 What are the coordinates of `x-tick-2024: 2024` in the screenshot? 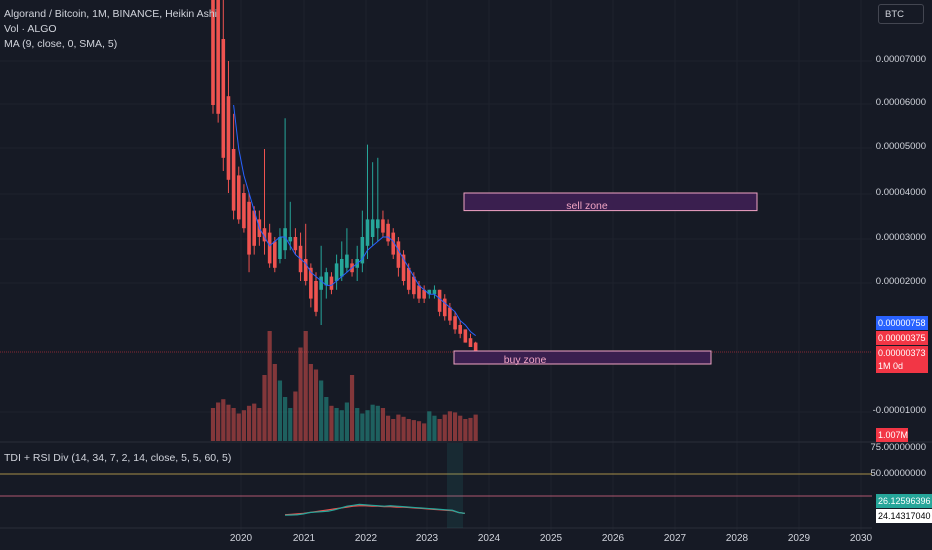 It's located at (489, 538).